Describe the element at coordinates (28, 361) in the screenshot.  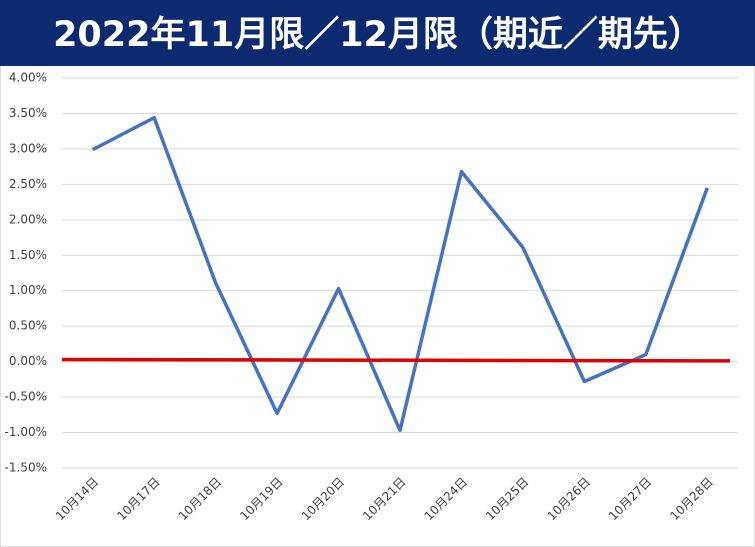
I see `y-tick-label: 0.00%` at that location.